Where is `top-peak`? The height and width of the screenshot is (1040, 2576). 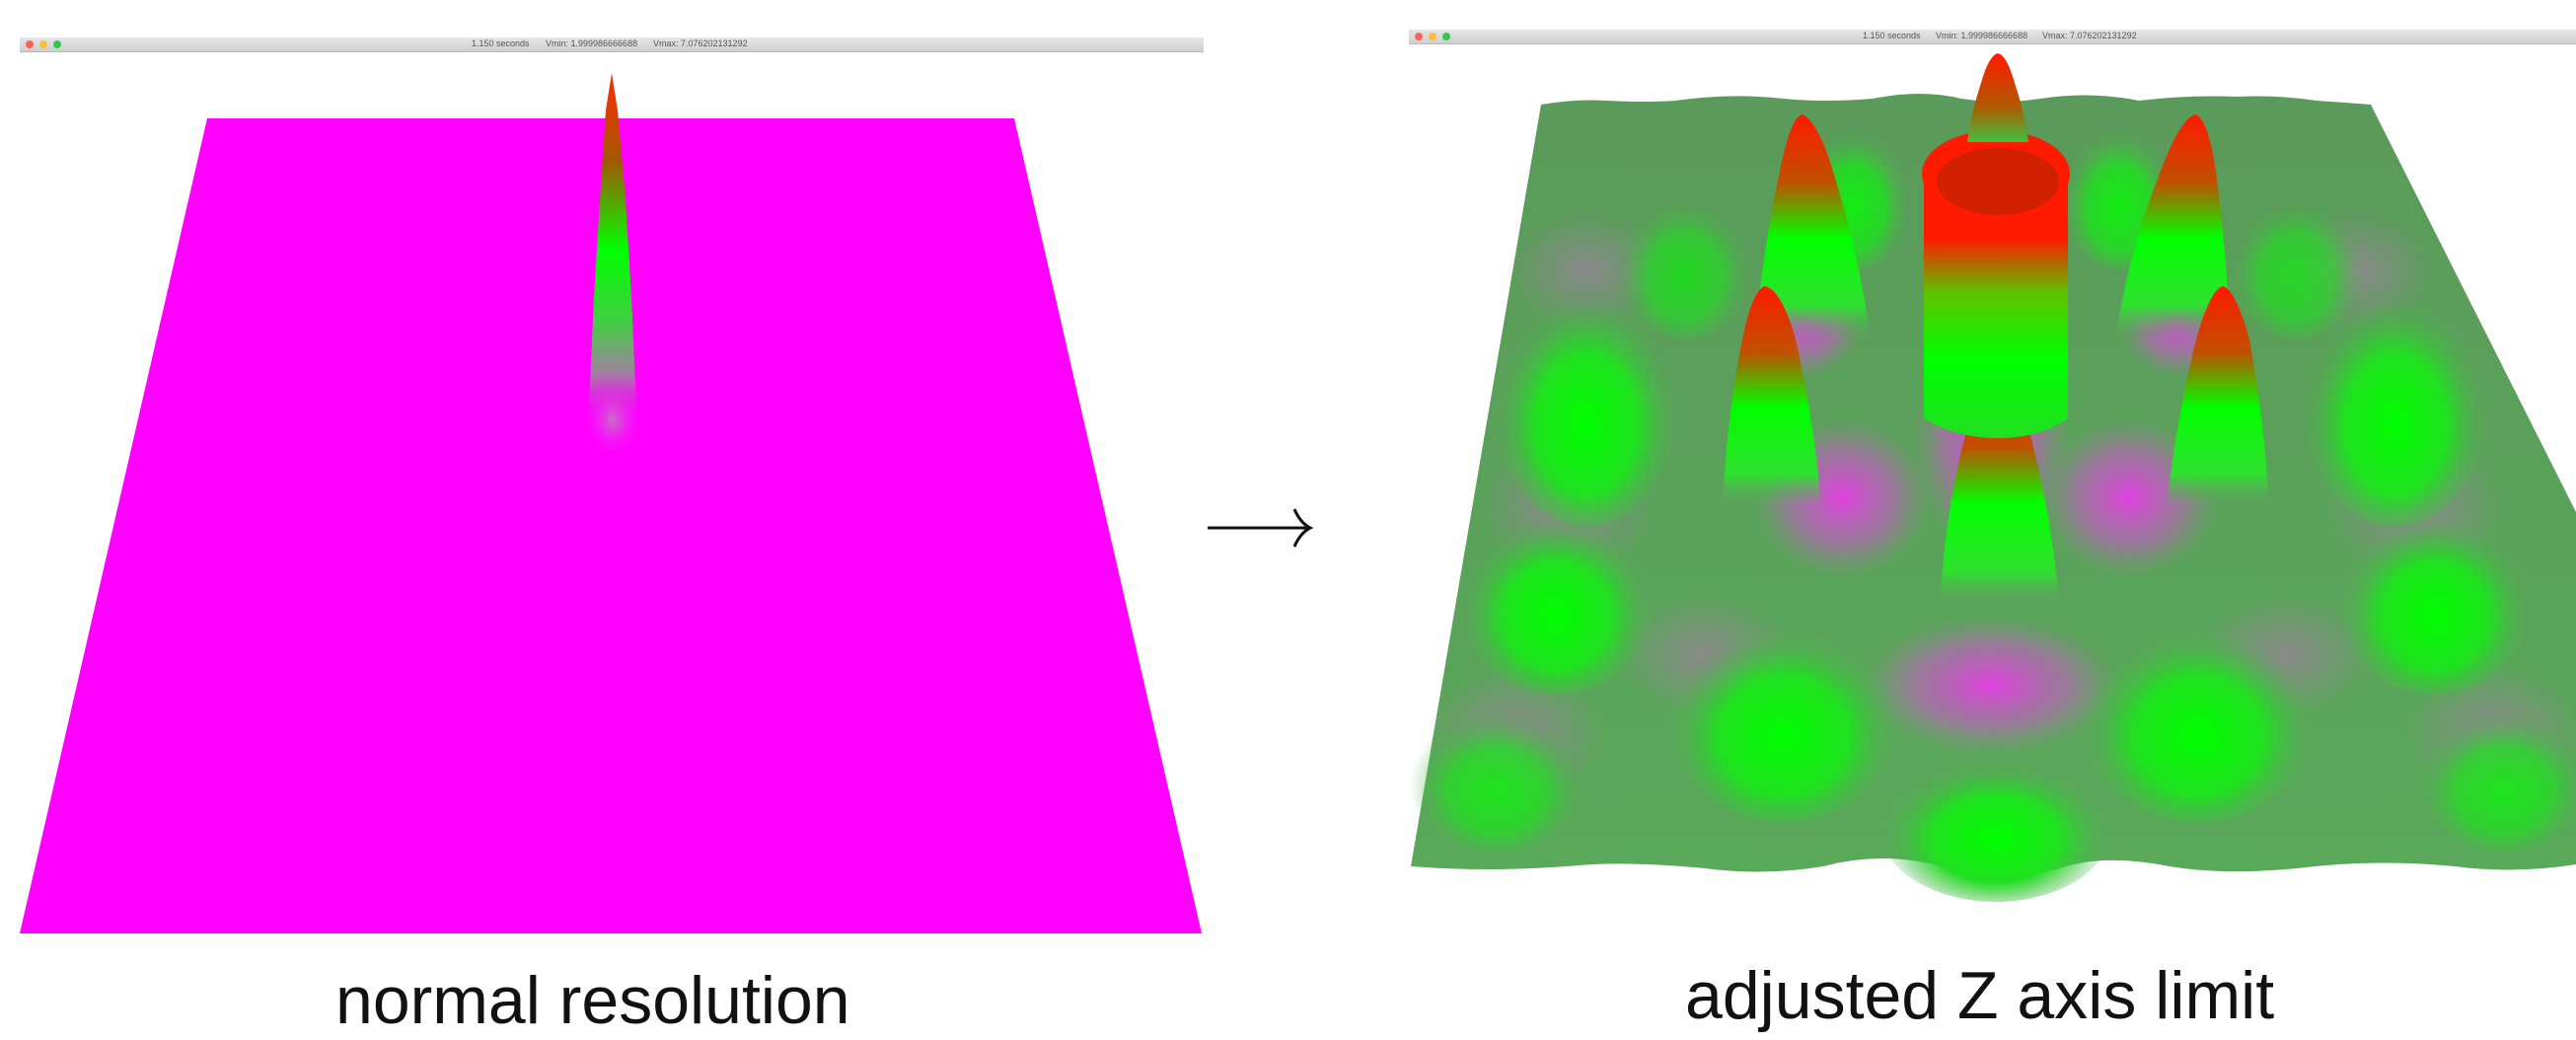
top-peak is located at coordinates (1997, 97).